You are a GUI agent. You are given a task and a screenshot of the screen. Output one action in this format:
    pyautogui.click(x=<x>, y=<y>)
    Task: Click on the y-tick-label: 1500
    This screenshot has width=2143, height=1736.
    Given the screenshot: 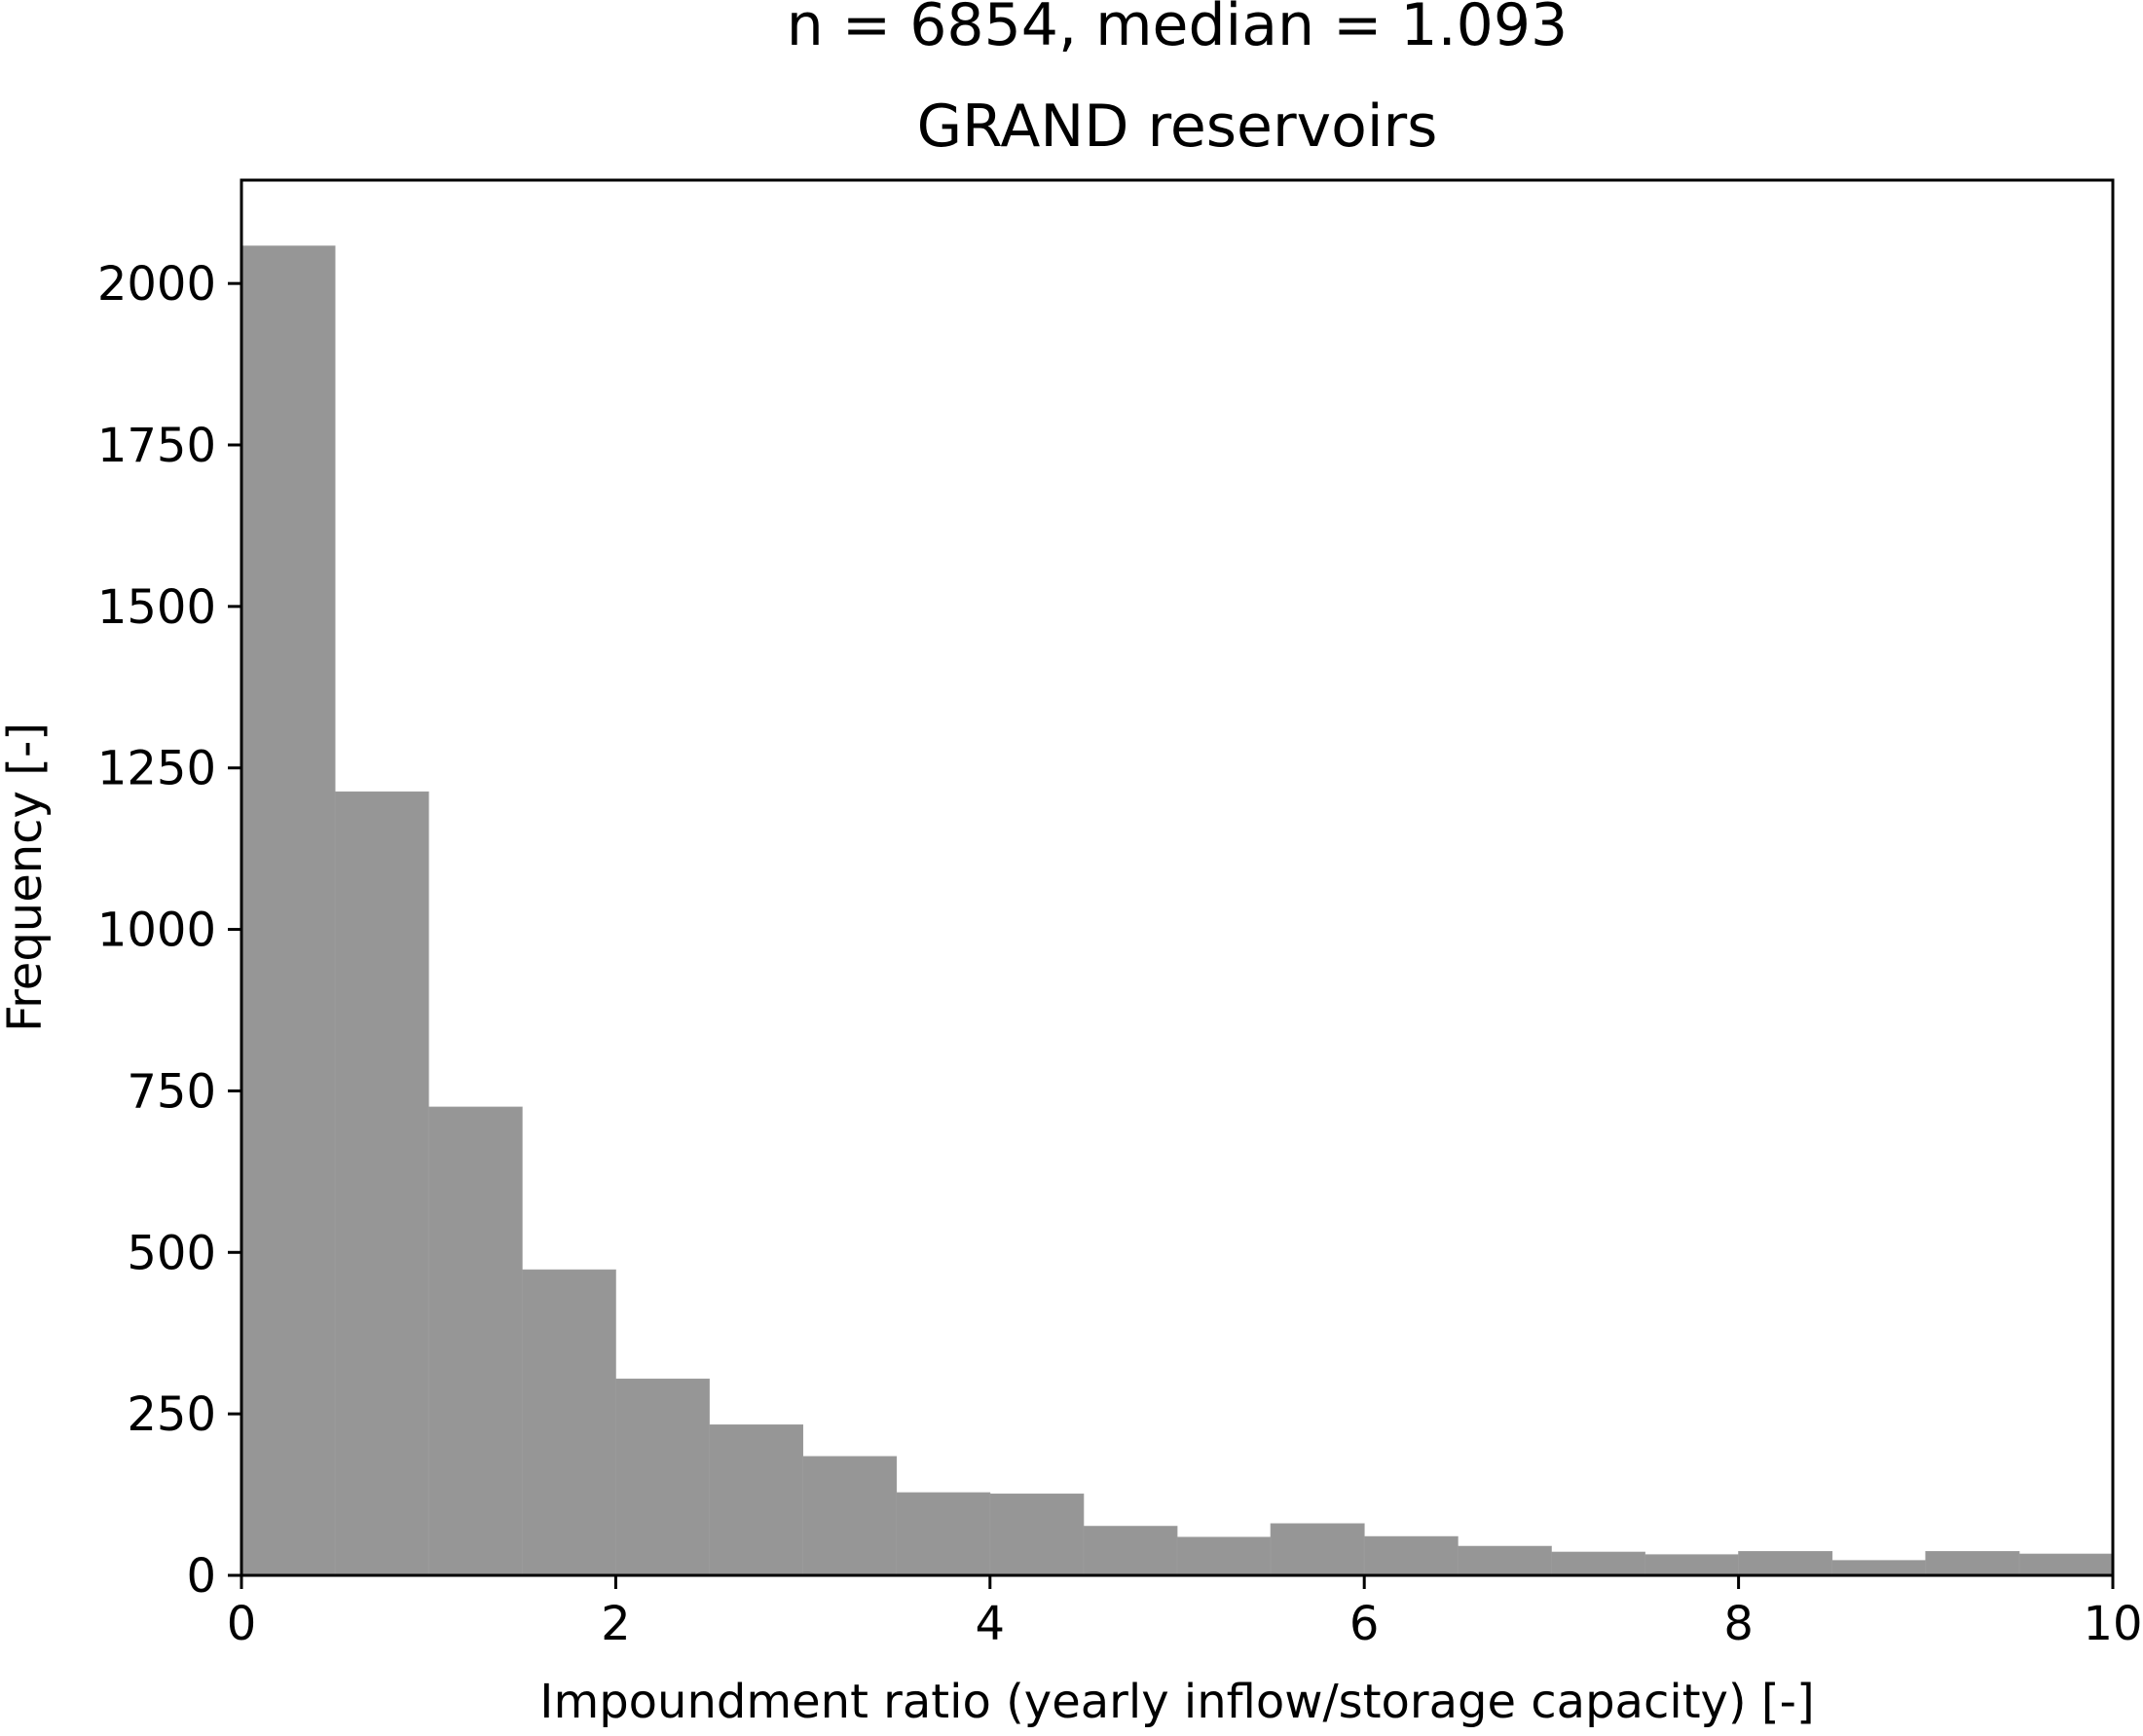 What is the action you would take?
    pyautogui.click(x=156, y=607)
    